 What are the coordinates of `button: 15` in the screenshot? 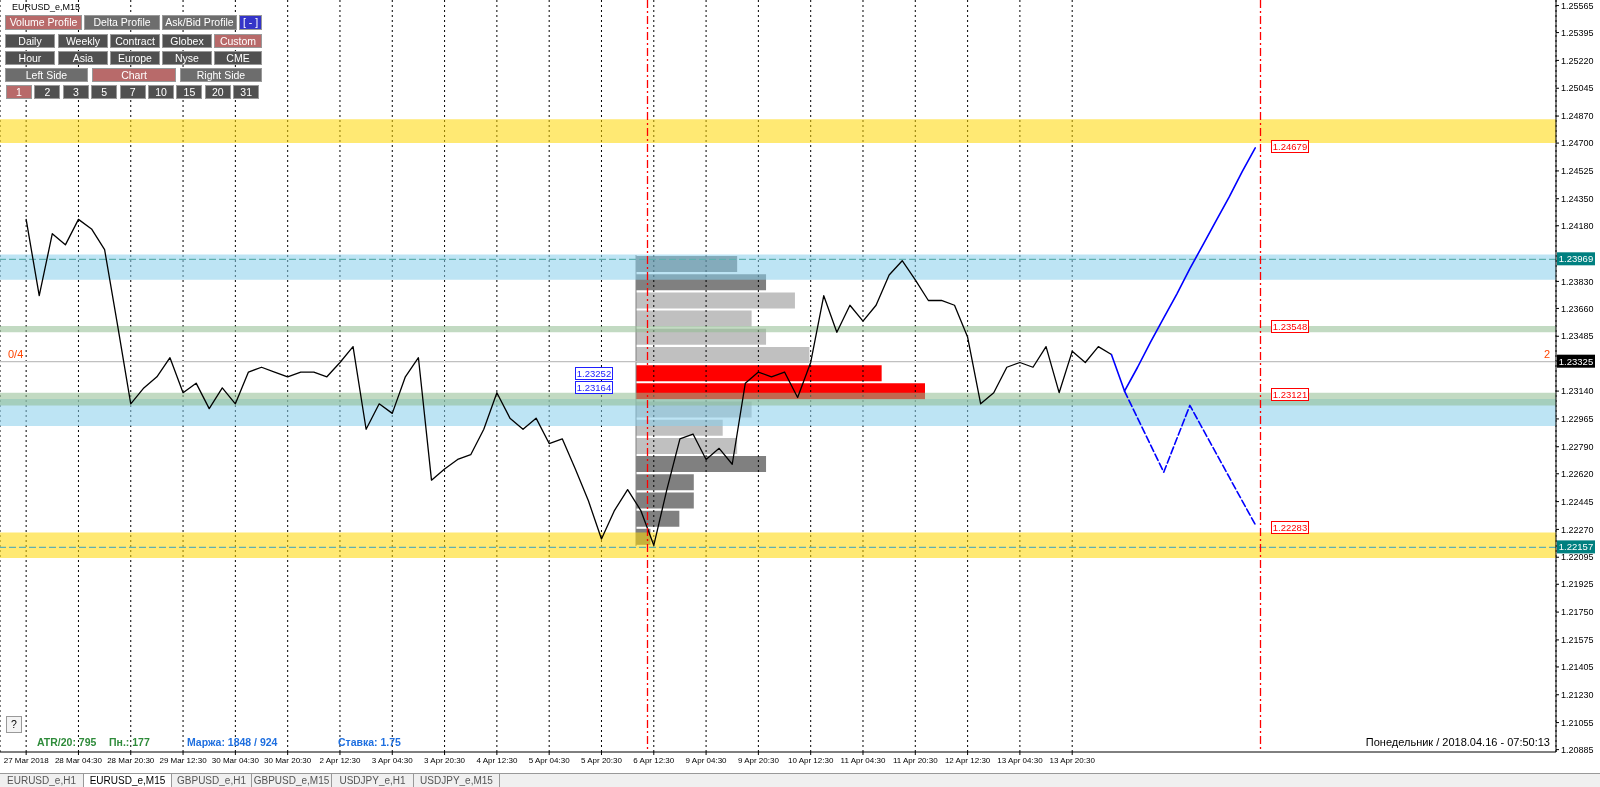 It's located at (189, 92).